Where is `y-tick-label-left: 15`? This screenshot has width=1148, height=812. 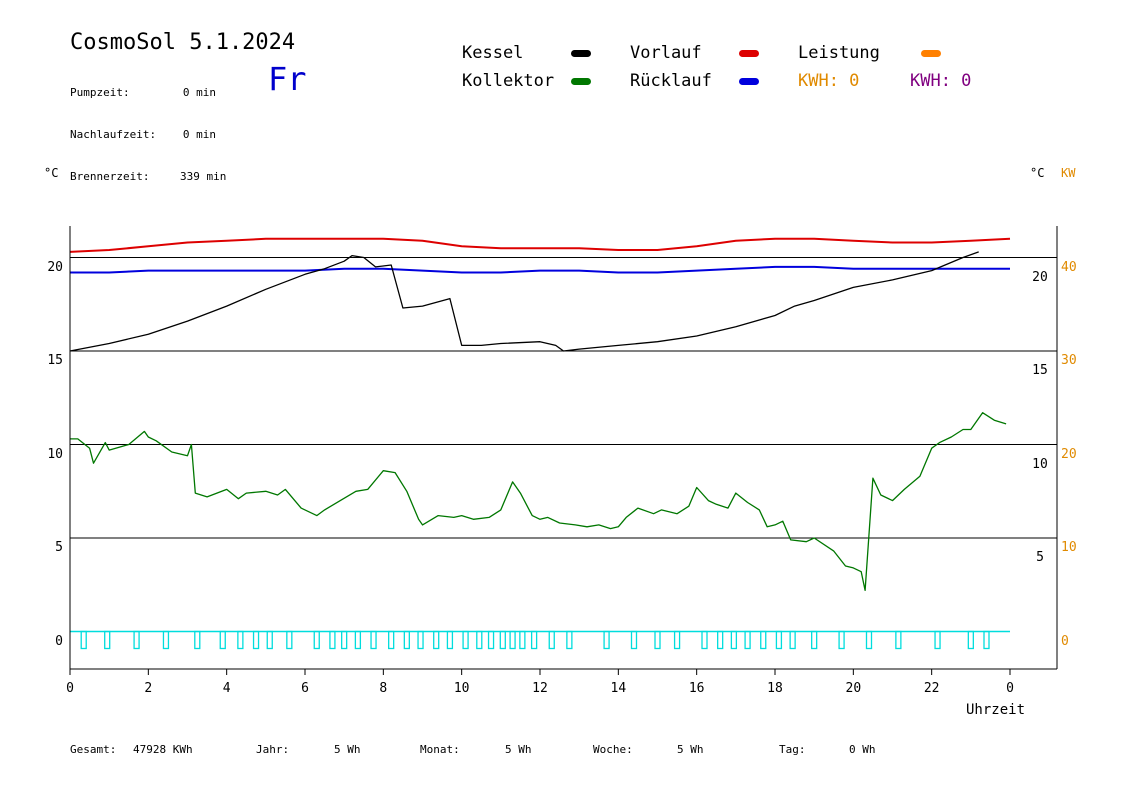
y-tick-label-left: 15 is located at coordinates (55, 360).